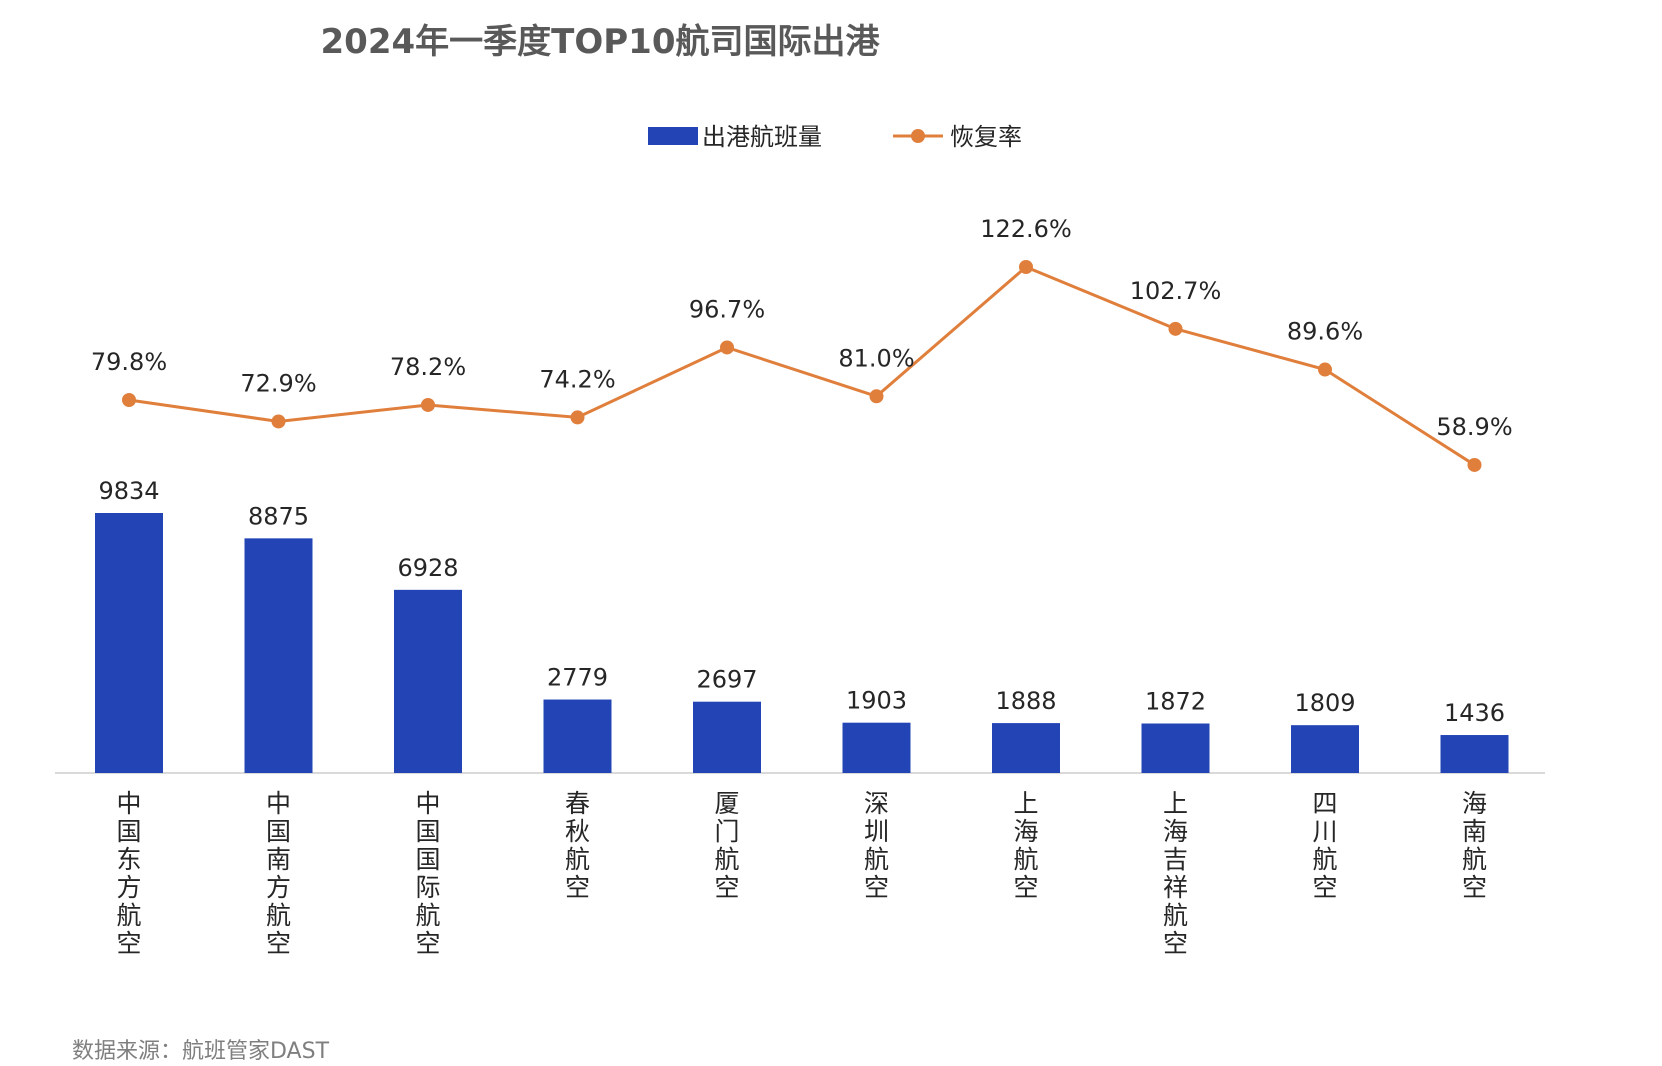  I want to click on source-note: 数据来源：航班管家DAST, so click(201, 1051).